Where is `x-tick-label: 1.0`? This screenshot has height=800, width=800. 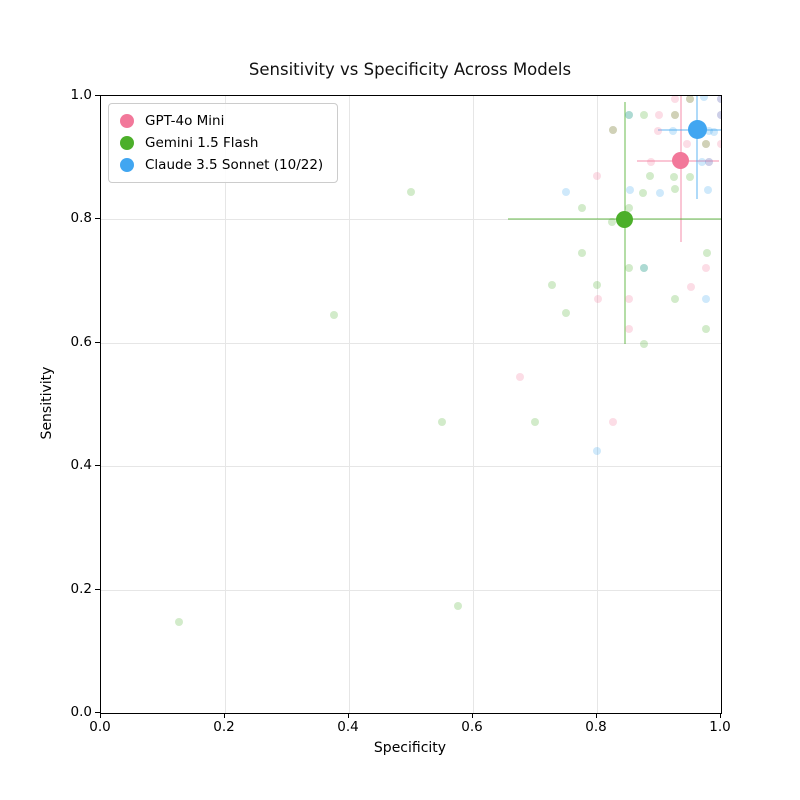
x-tick-label: 1.0 is located at coordinates (720, 727).